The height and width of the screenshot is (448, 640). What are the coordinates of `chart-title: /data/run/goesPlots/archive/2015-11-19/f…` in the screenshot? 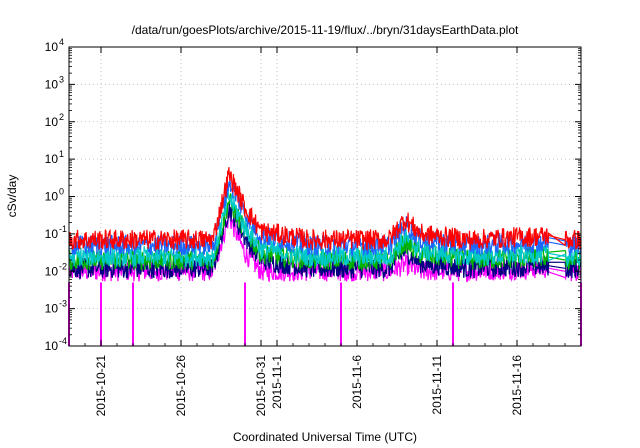 It's located at (325, 30).